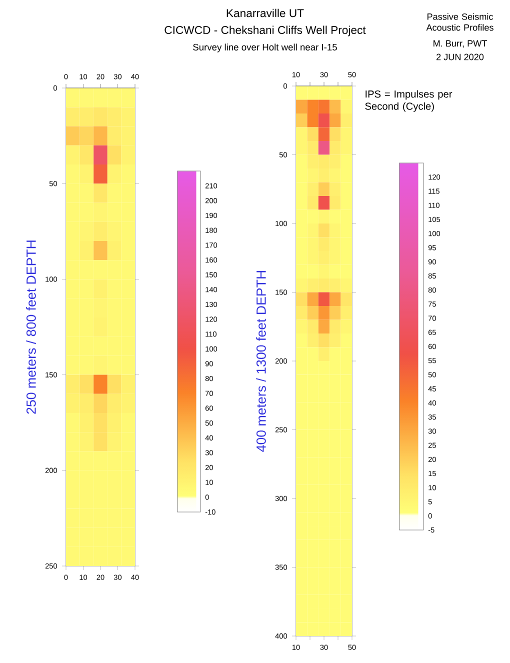  Describe the element at coordinates (31, 327) in the screenshot. I see `y-axis-title: 250 meters / 800 feet DEPTH` at that location.